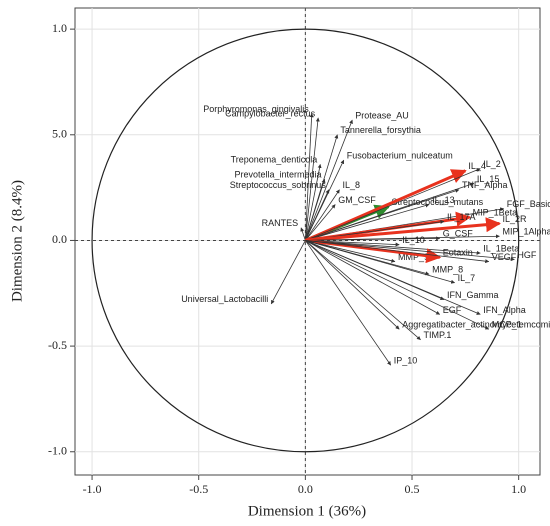  Describe the element at coordinates (278, 175) in the screenshot. I see `vector-label: Prevotella_intermedia` at that location.